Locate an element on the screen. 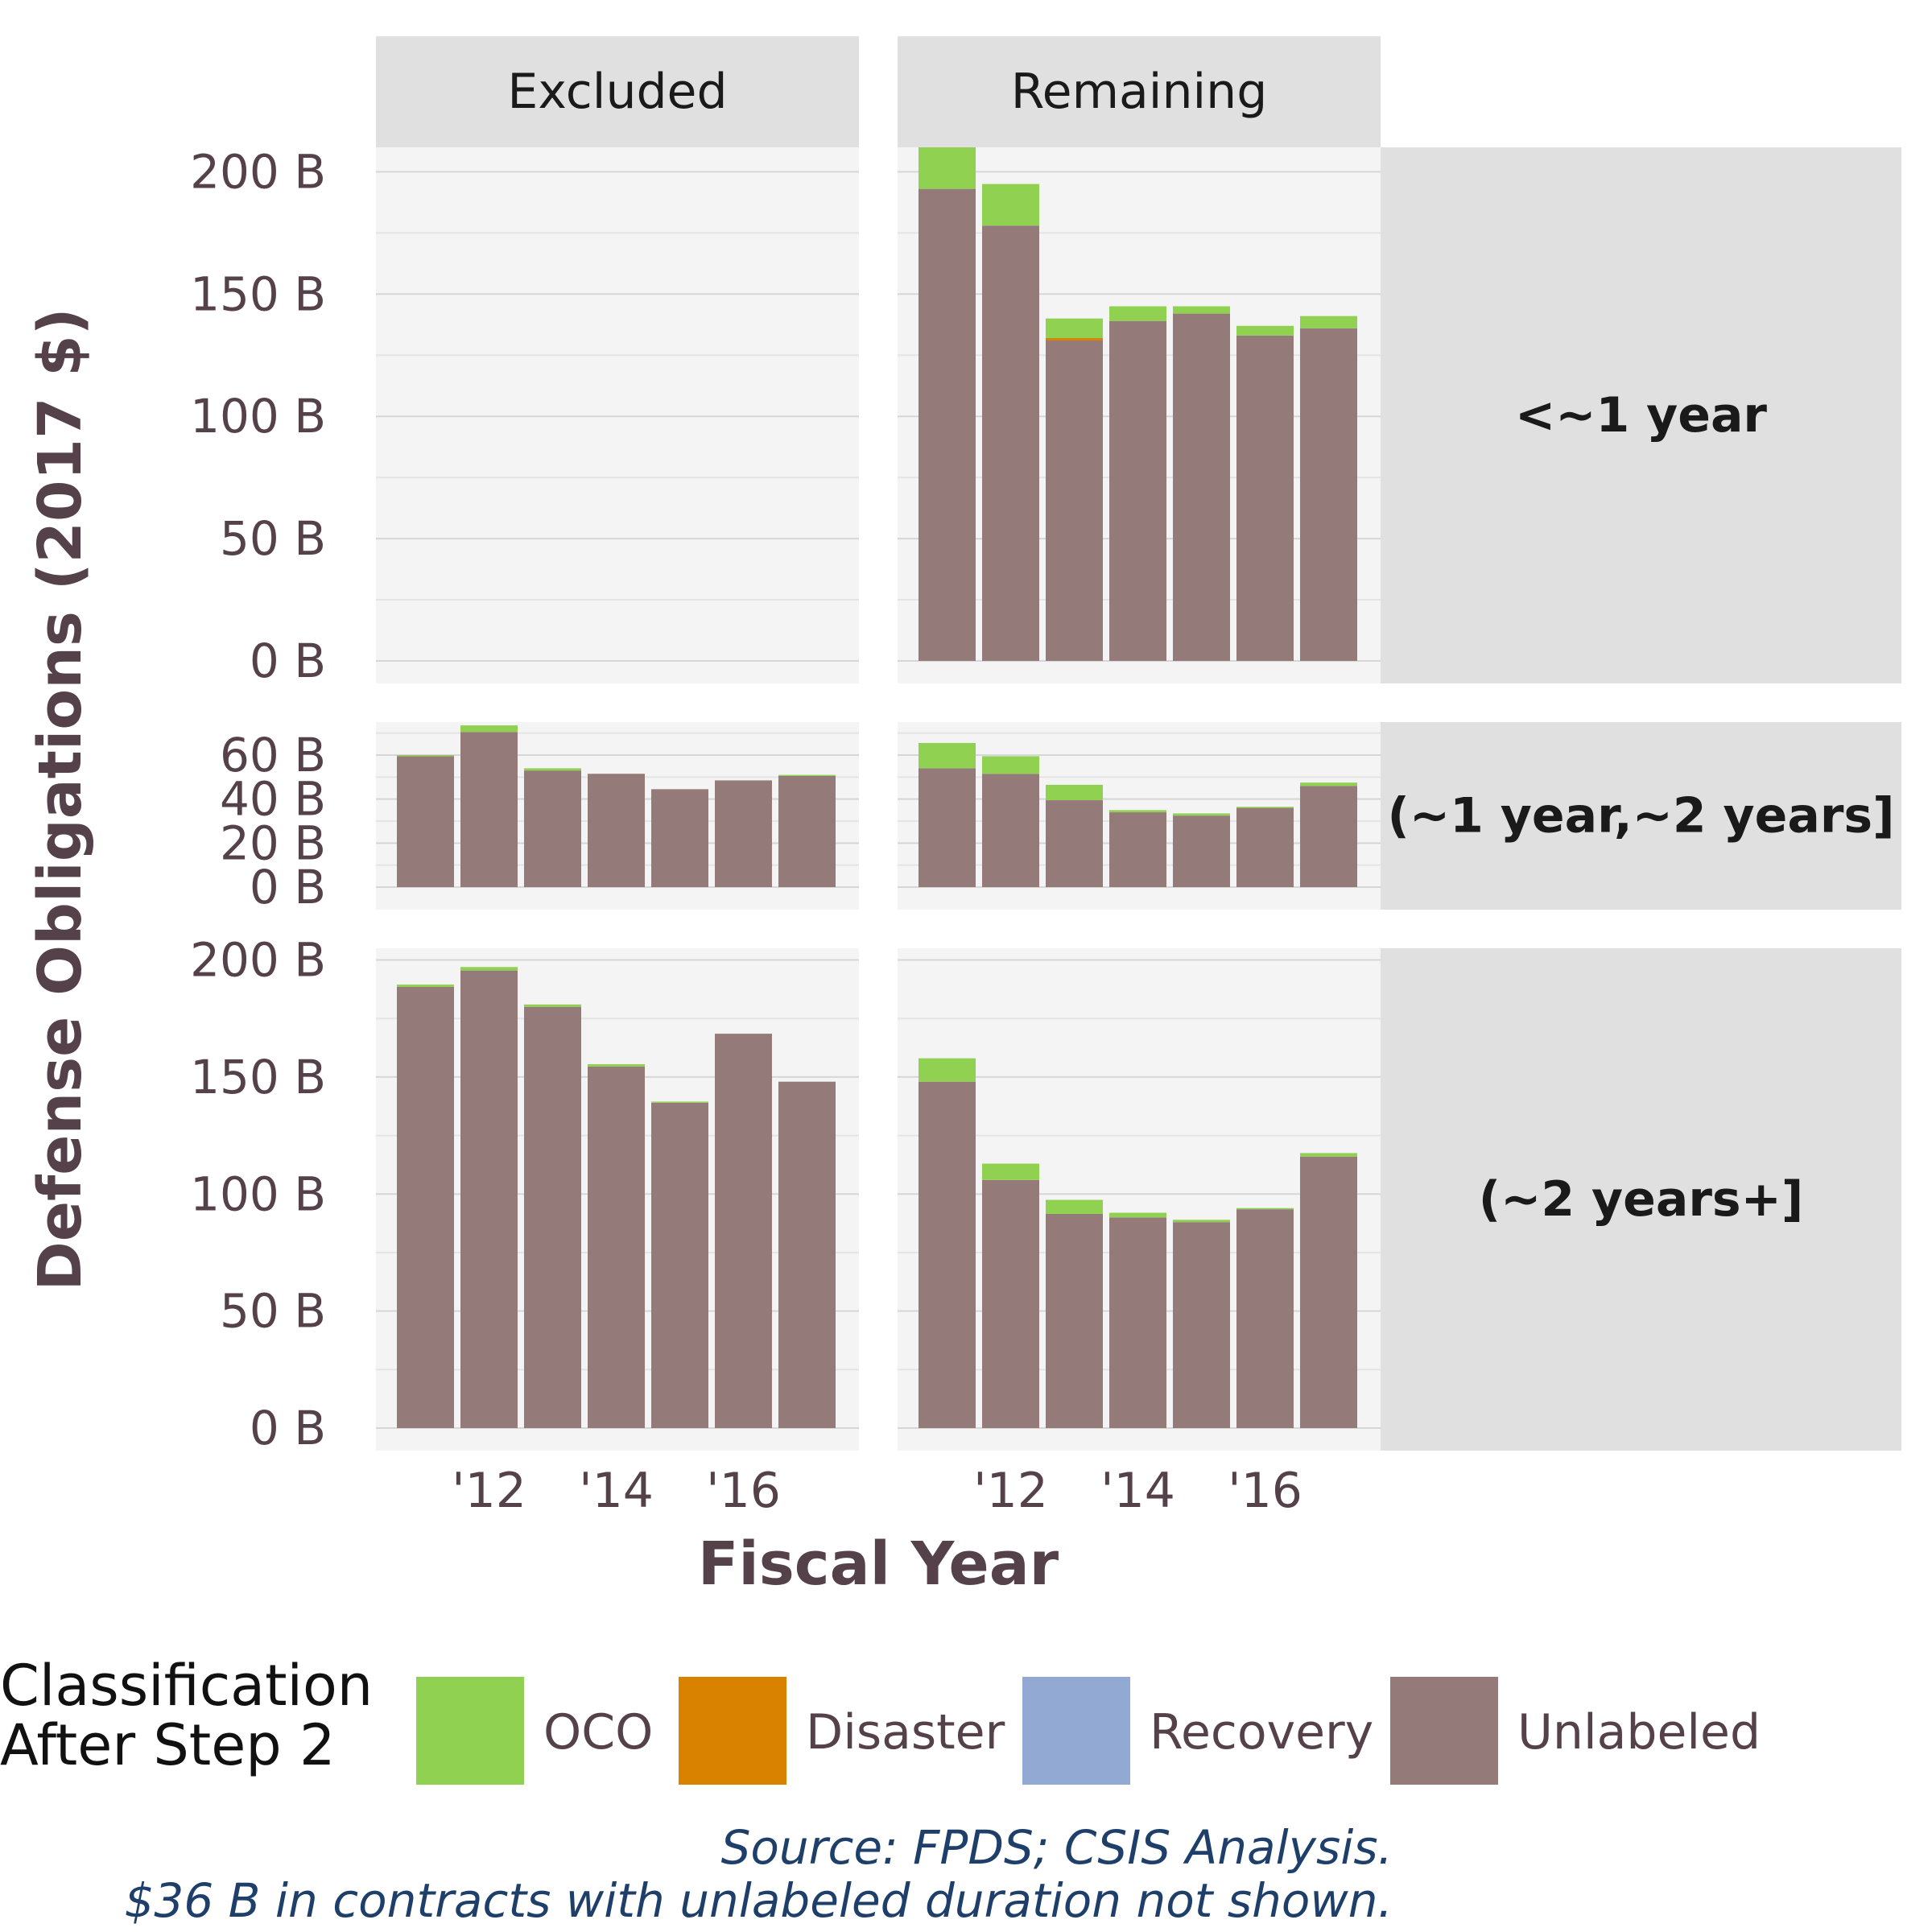  legend-key-recovery is located at coordinates (1076, 1731).